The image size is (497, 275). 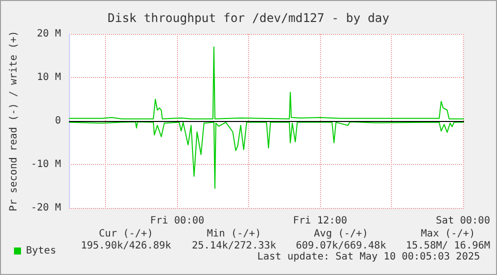 What do you see at coordinates (320, 221) in the screenshot?
I see `x-tick-label: Fri 12:00` at bounding box center [320, 221].